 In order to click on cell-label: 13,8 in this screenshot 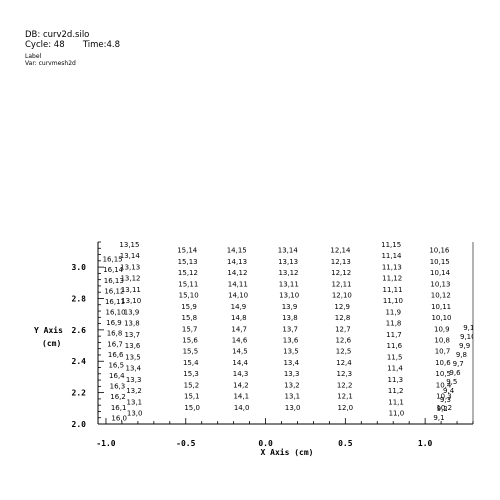, I will do `click(132, 324)`.